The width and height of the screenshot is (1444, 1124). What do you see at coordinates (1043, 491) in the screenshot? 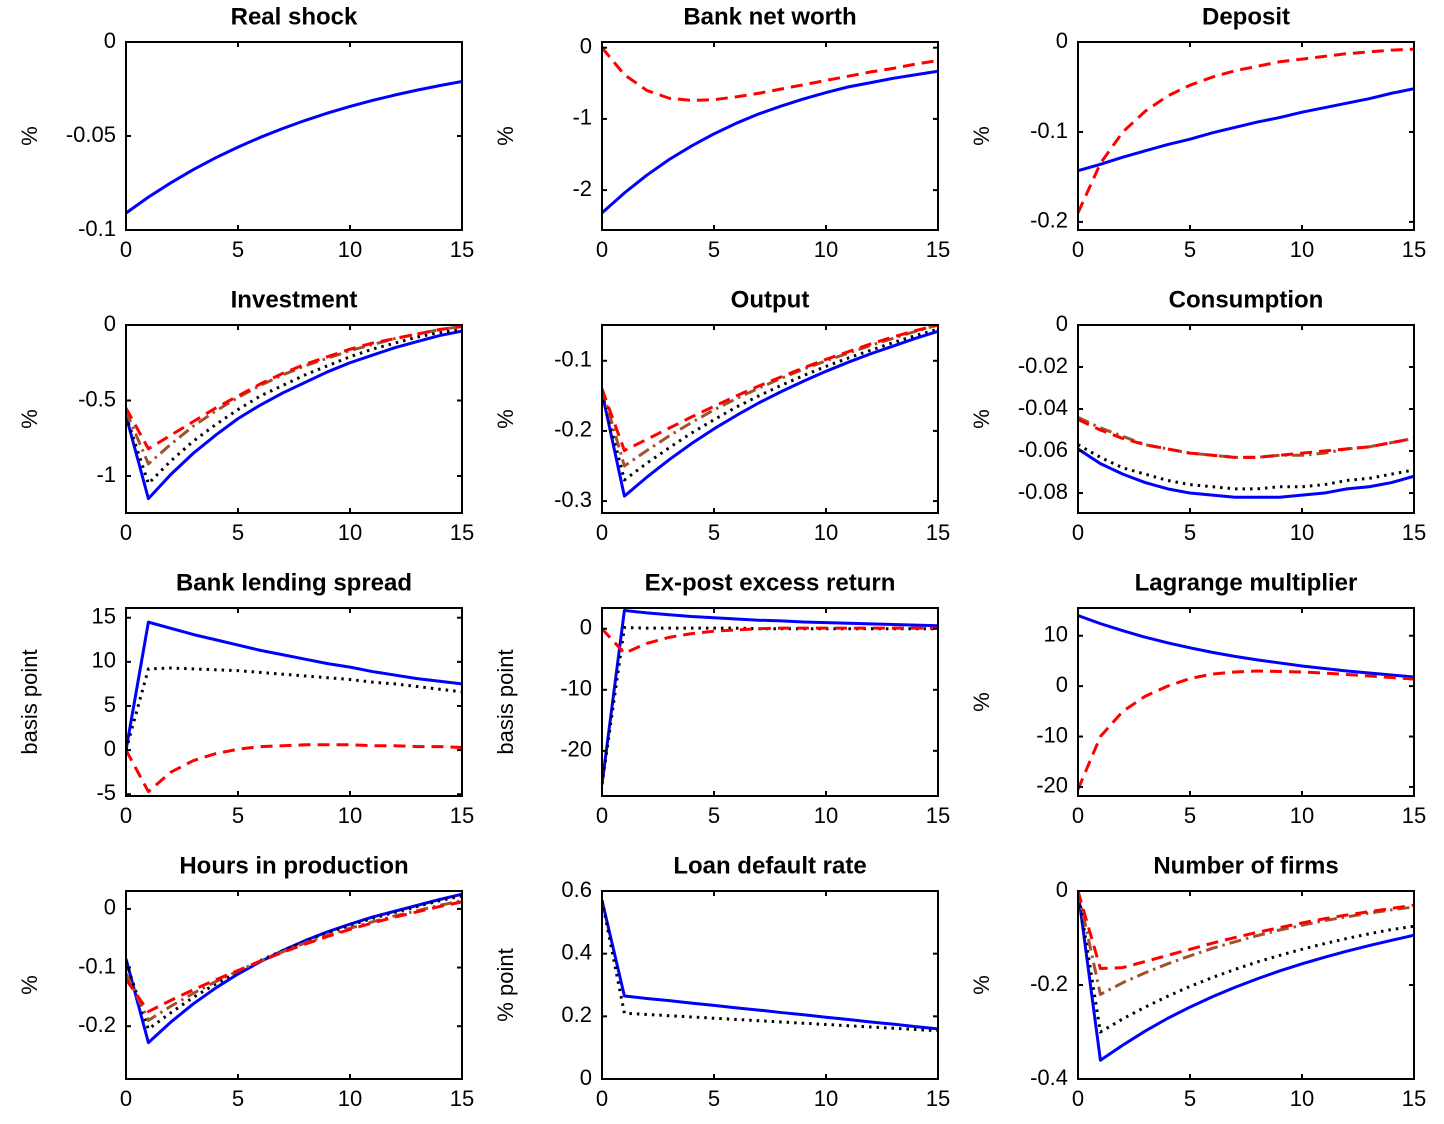
I see `y-tick-label: -0.08` at bounding box center [1043, 491].